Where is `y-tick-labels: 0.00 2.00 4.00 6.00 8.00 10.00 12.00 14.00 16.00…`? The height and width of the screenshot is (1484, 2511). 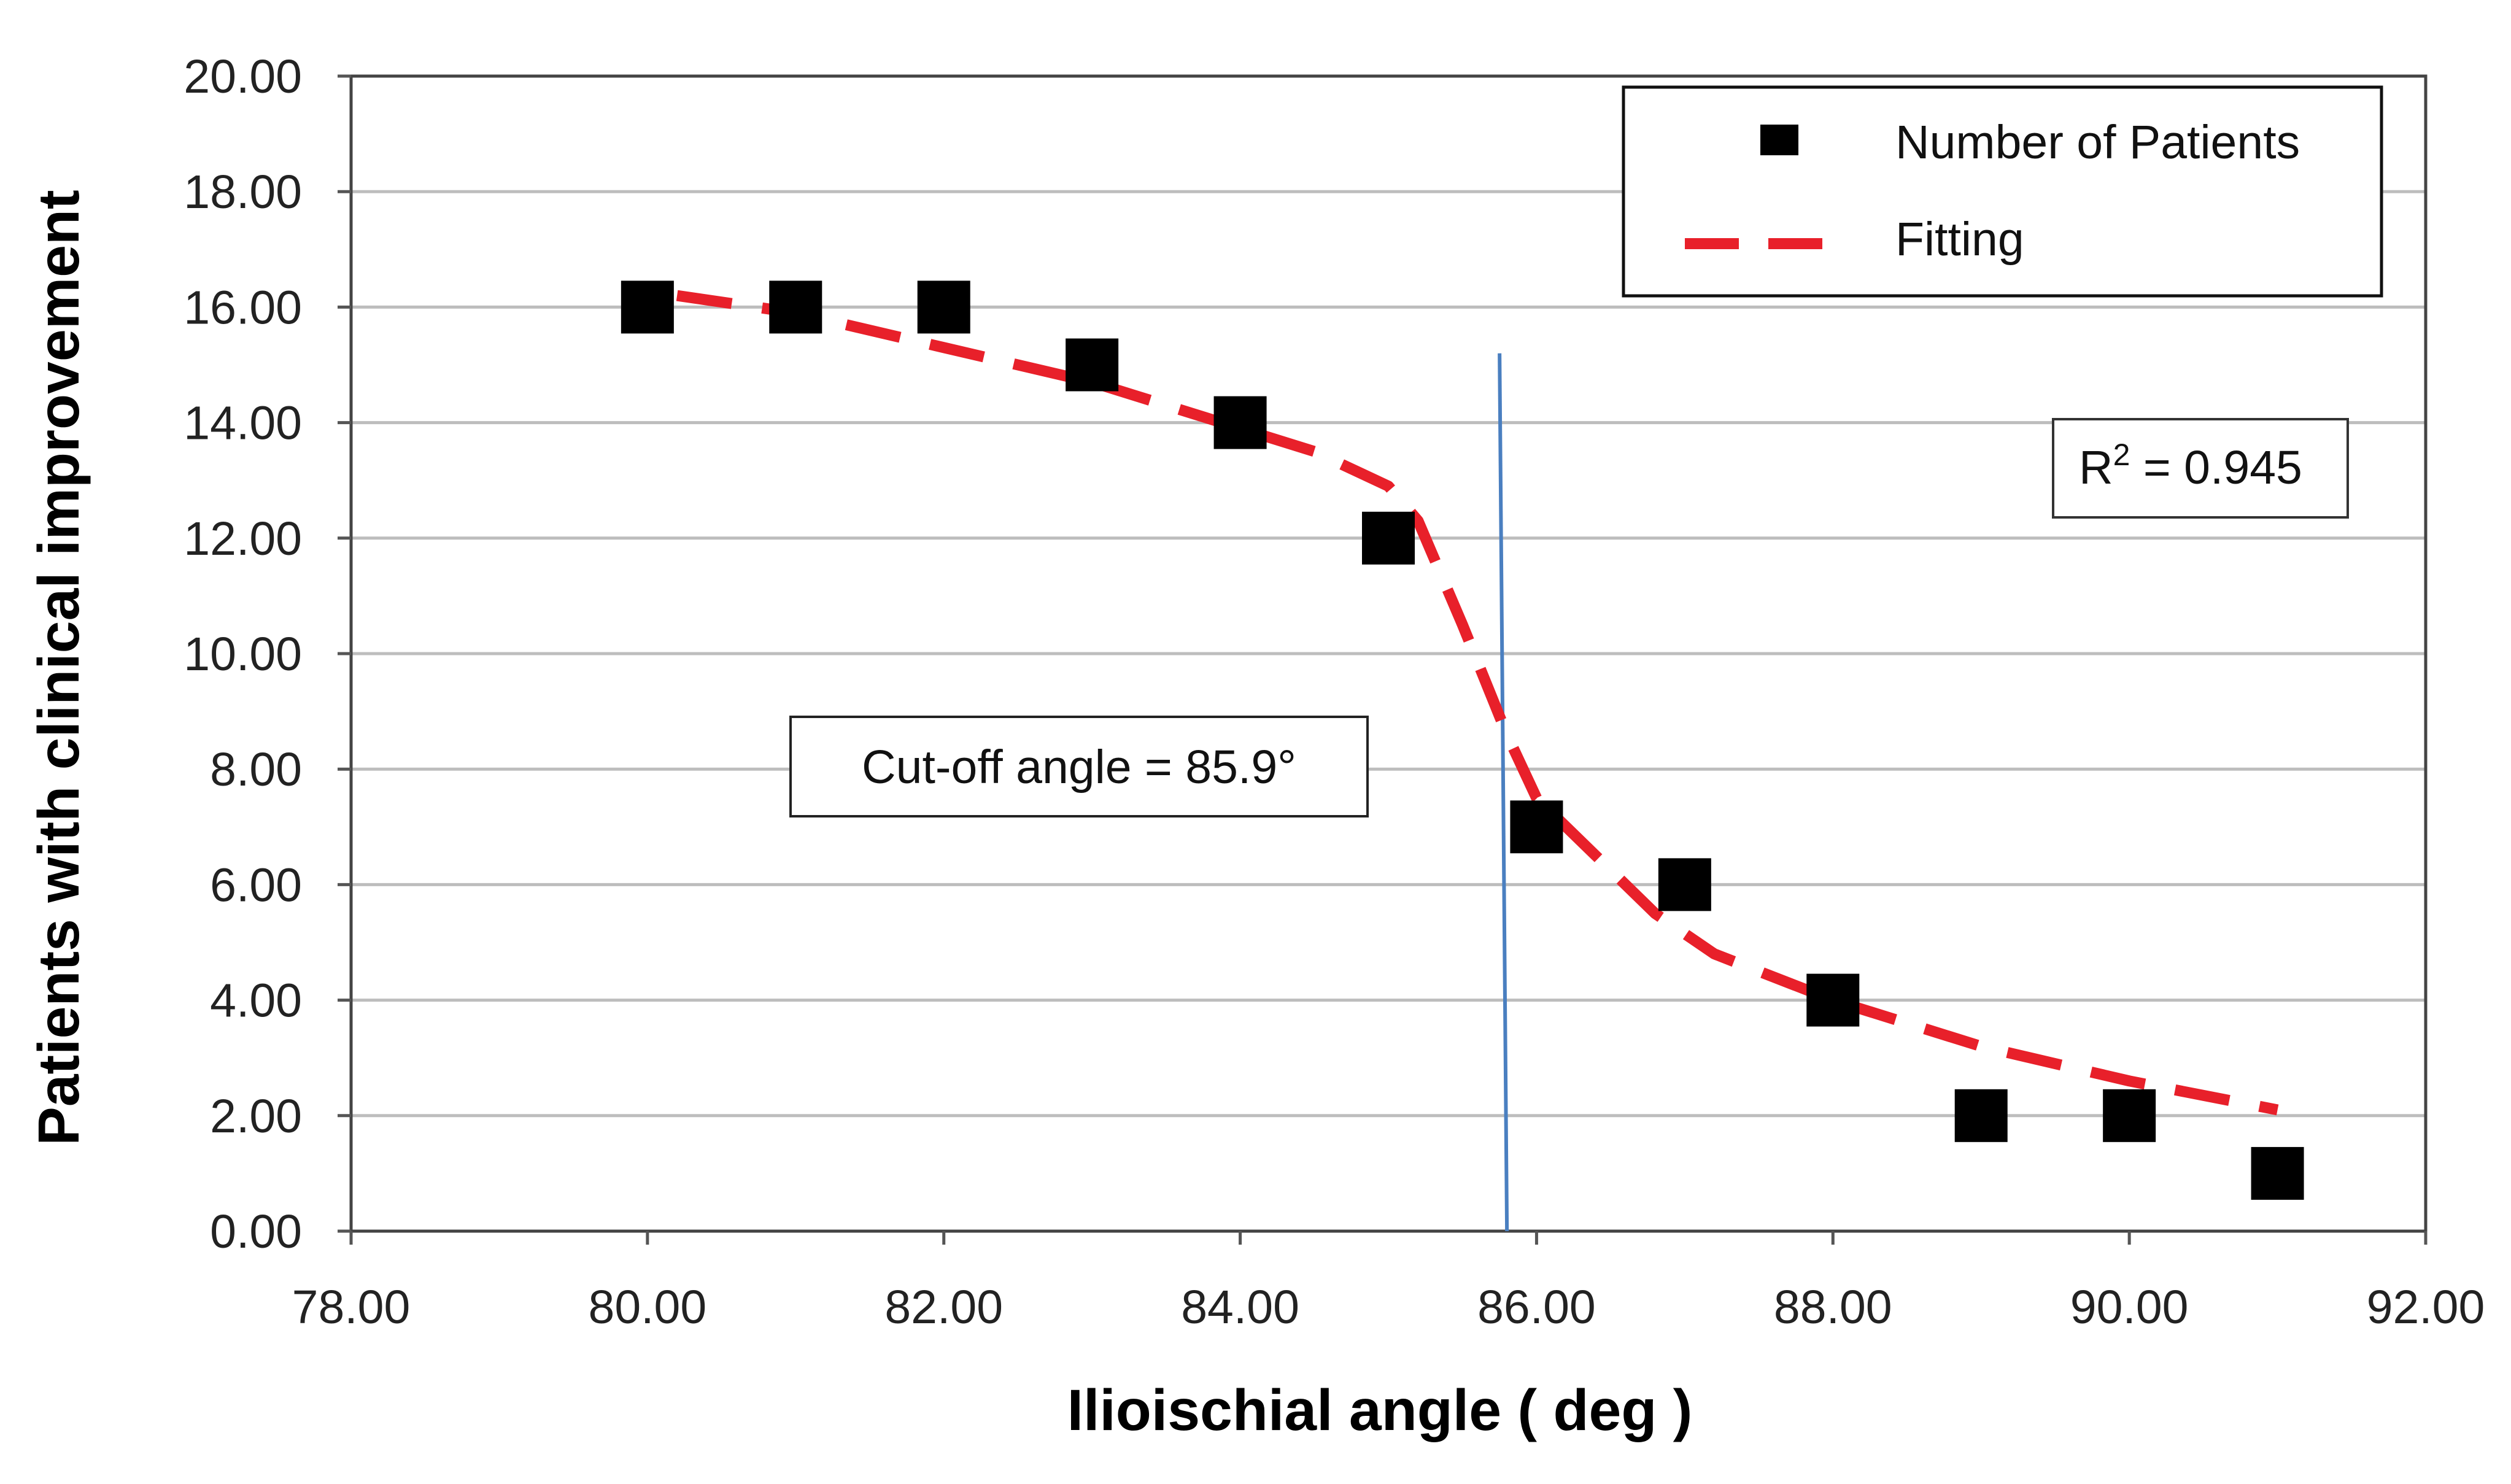 y-tick-labels: 0.00 2.00 4.00 6.00 8.00 10.00 12.00 14.00 16.00… is located at coordinates (243, 654).